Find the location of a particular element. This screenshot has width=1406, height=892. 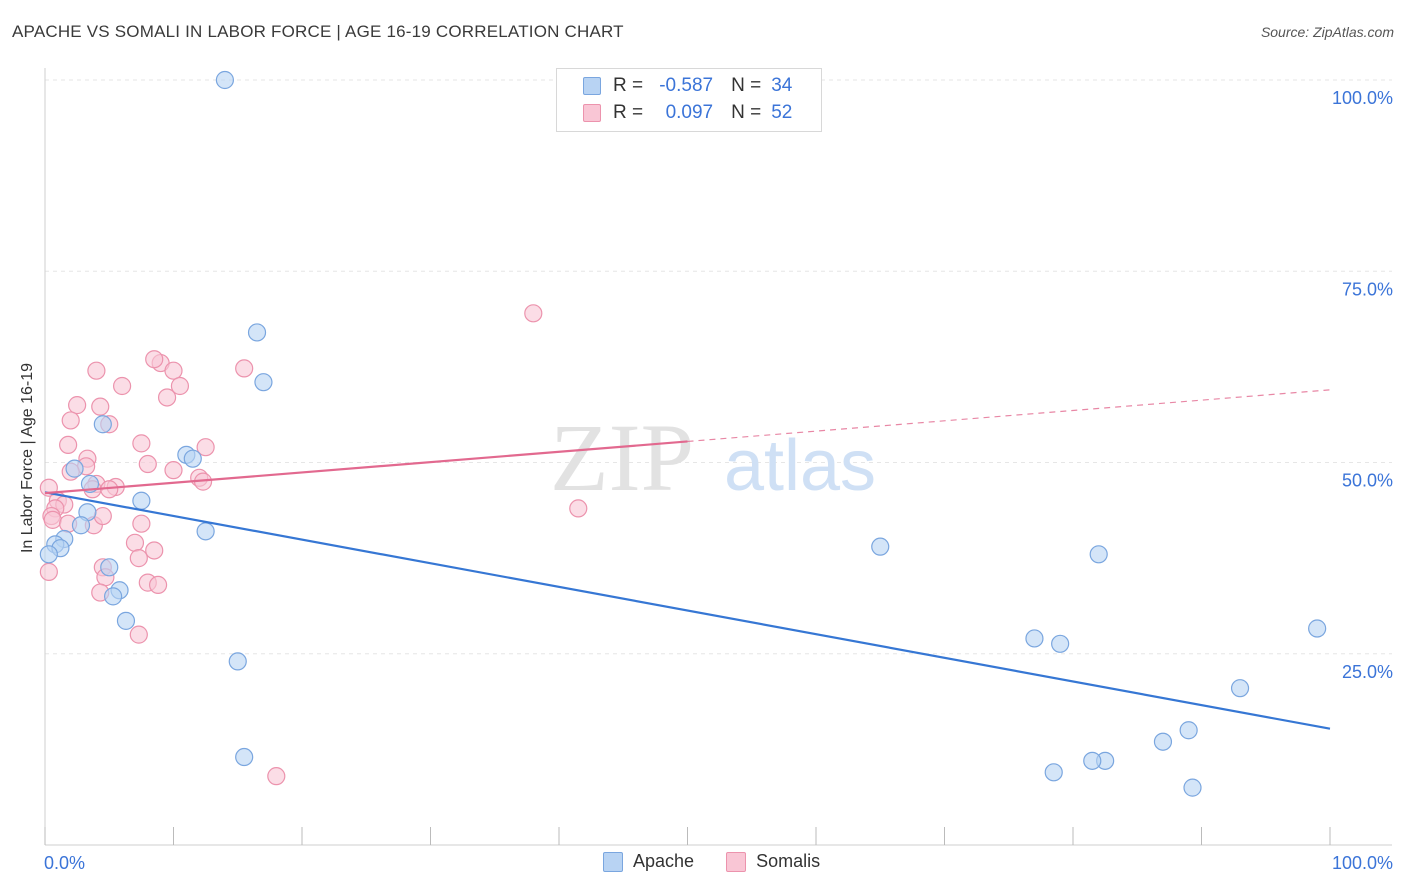

somali-trend-extension is located at coordinates (1009, 416).